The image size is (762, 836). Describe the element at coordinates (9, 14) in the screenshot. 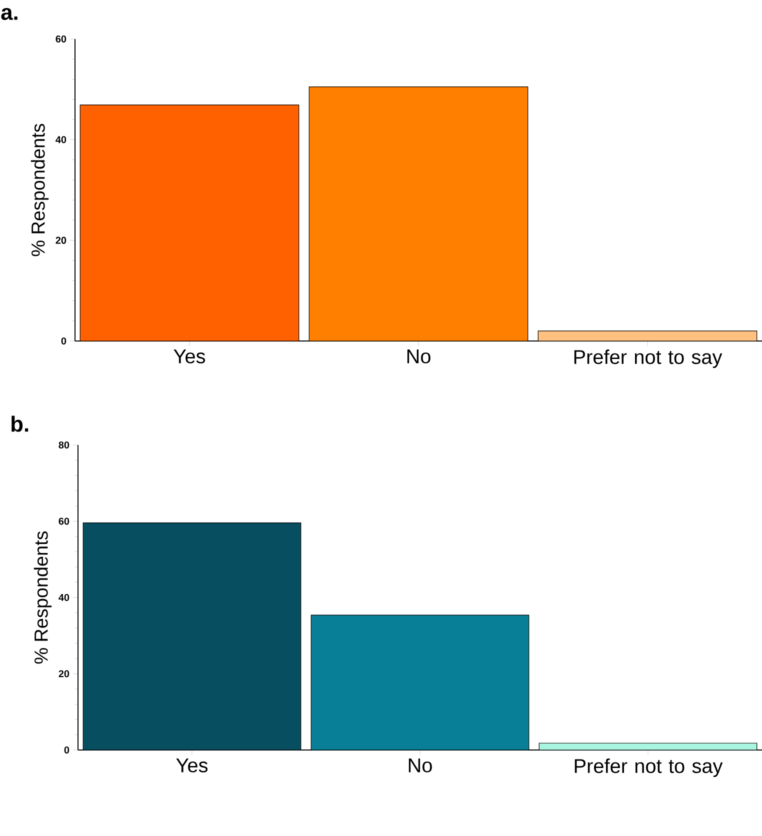

I see `chart-title: a.` at that location.